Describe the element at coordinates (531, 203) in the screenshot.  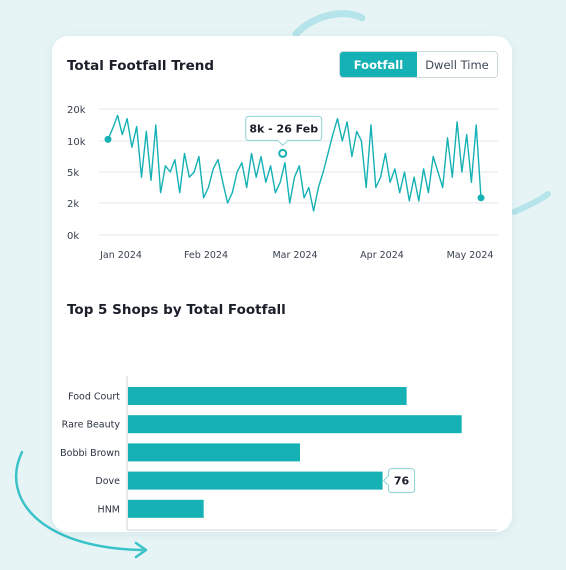
I see `decor-curve-right` at that location.